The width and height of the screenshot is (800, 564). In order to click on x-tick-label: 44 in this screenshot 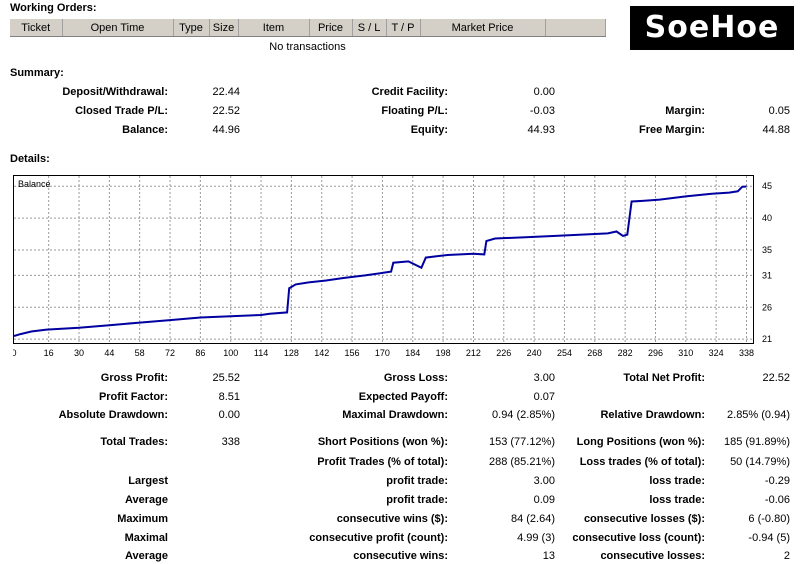, I will do `click(109, 353)`.